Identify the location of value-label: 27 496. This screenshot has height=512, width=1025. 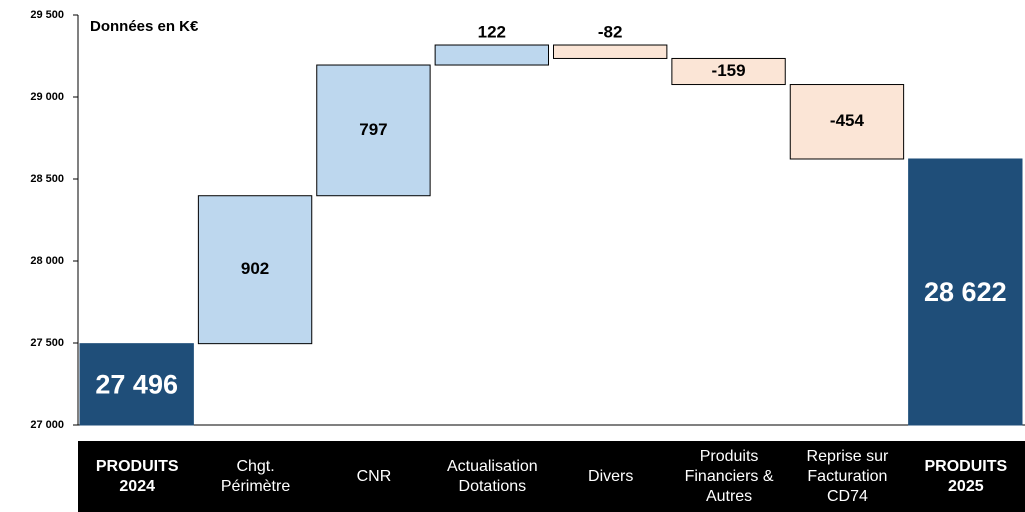
(136, 384).